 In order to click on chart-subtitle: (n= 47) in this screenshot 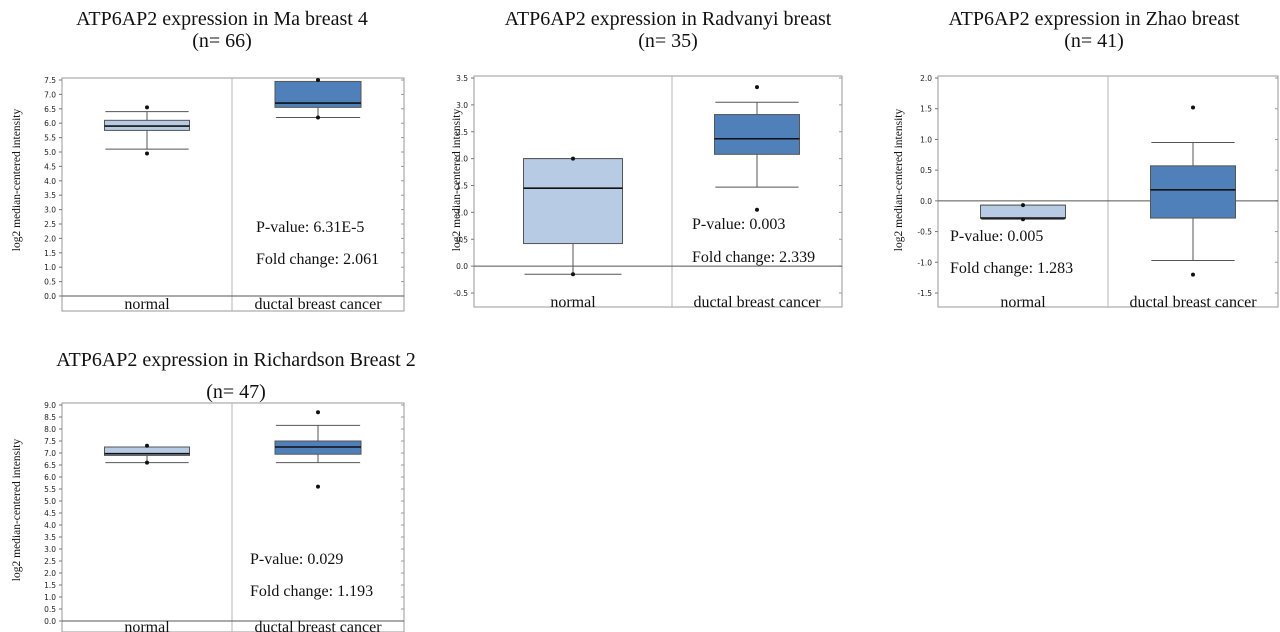, I will do `click(236, 392)`.